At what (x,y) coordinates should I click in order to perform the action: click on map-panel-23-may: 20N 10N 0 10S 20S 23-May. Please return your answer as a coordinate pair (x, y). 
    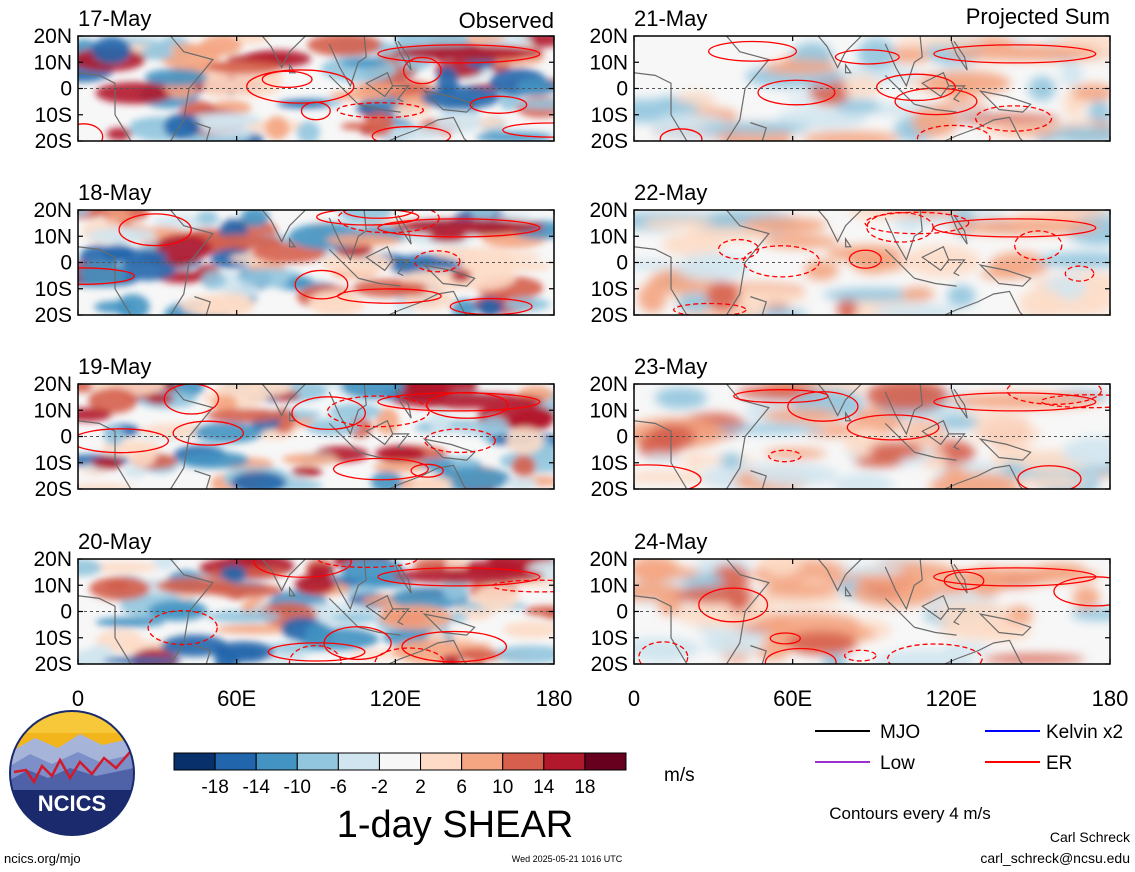
    Looking at the image, I should click on (850, 427).